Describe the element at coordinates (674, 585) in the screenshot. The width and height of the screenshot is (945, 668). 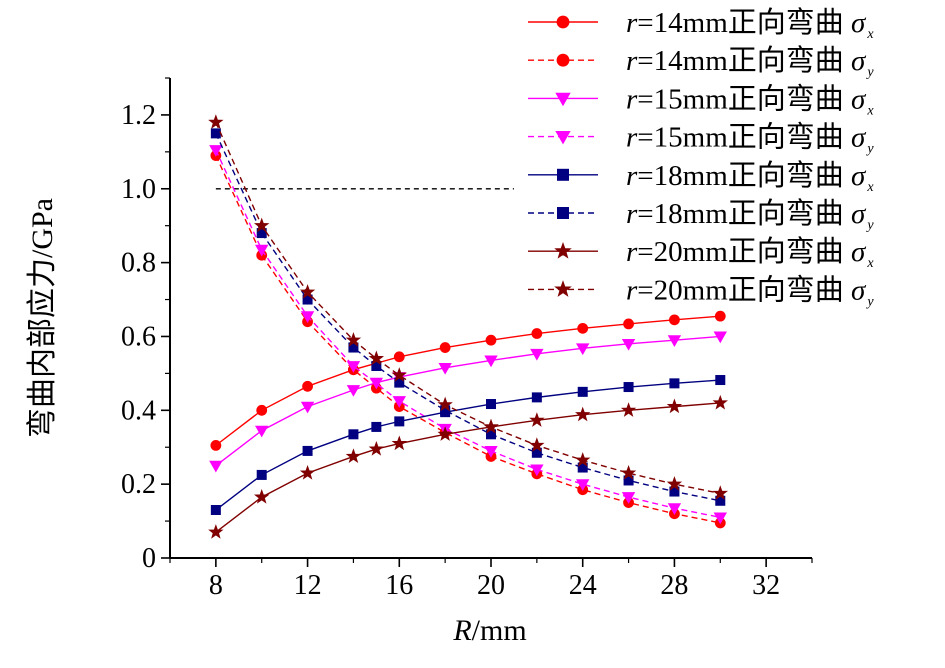
I see `x-tick-label: 28` at that location.